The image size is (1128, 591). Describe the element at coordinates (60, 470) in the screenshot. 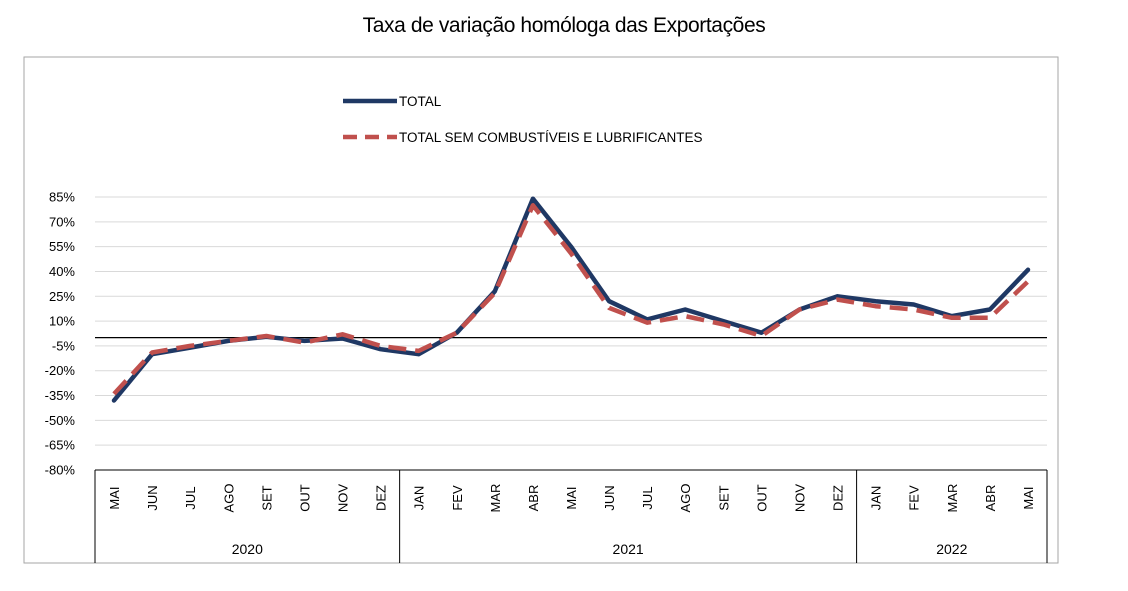

I see `y-tick-label: -80%` at that location.